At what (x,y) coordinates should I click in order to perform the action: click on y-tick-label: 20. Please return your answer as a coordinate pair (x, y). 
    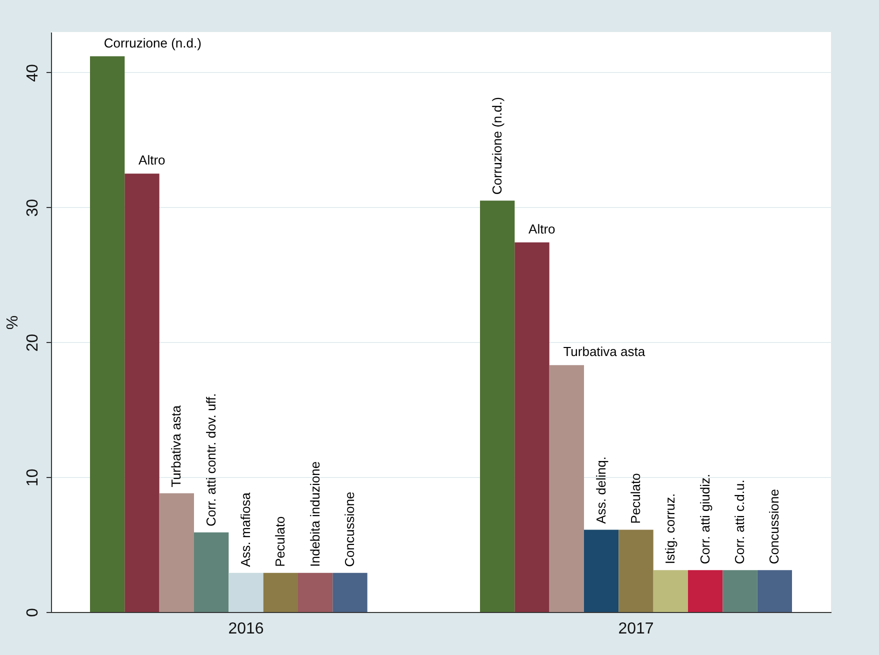
    Looking at the image, I should click on (33, 343).